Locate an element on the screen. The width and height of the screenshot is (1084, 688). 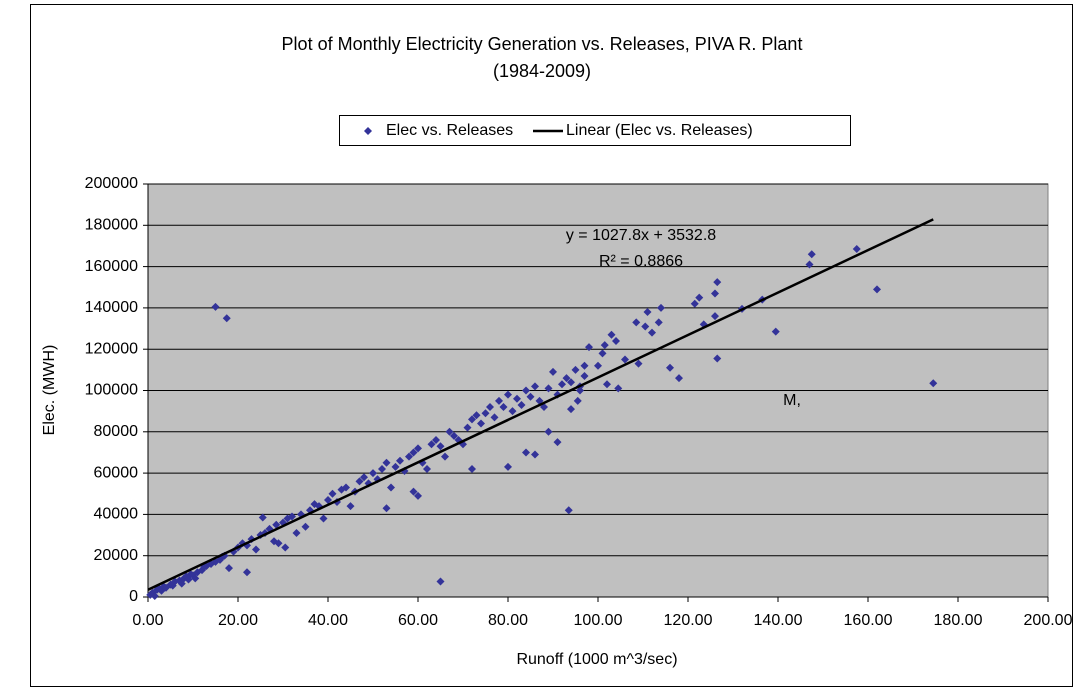
x-tick-label: 160.00 is located at coordinates (868, 620).